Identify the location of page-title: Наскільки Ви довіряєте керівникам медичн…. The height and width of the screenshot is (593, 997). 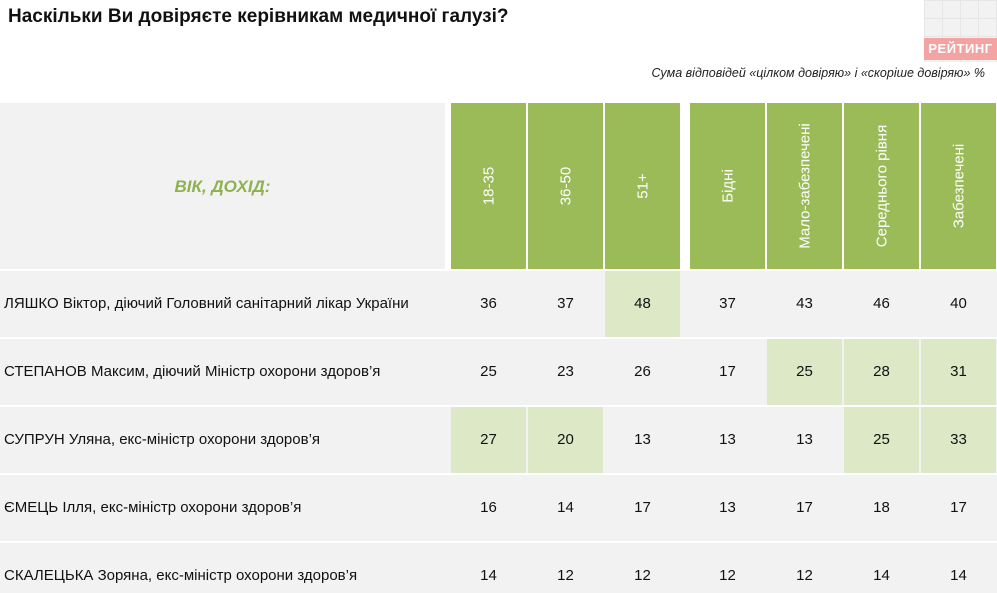
(258, 16).